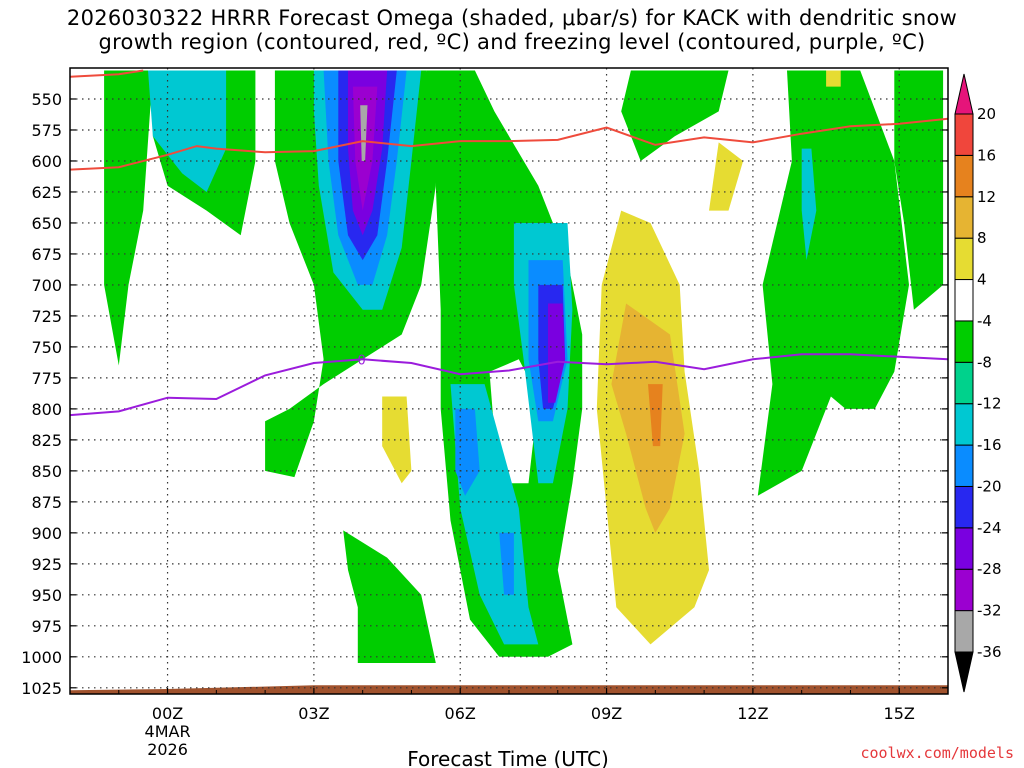 The image size is (1024, 768). Describe the element at coordinates (46, 378) in the screenshot. I see `y-tick-label: 775` at that location.